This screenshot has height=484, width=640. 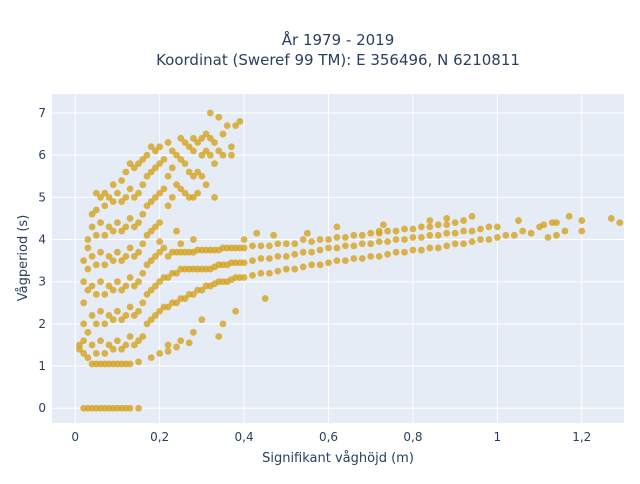 I want to click on y-tick-label: 1, so click(x=42, y=366).